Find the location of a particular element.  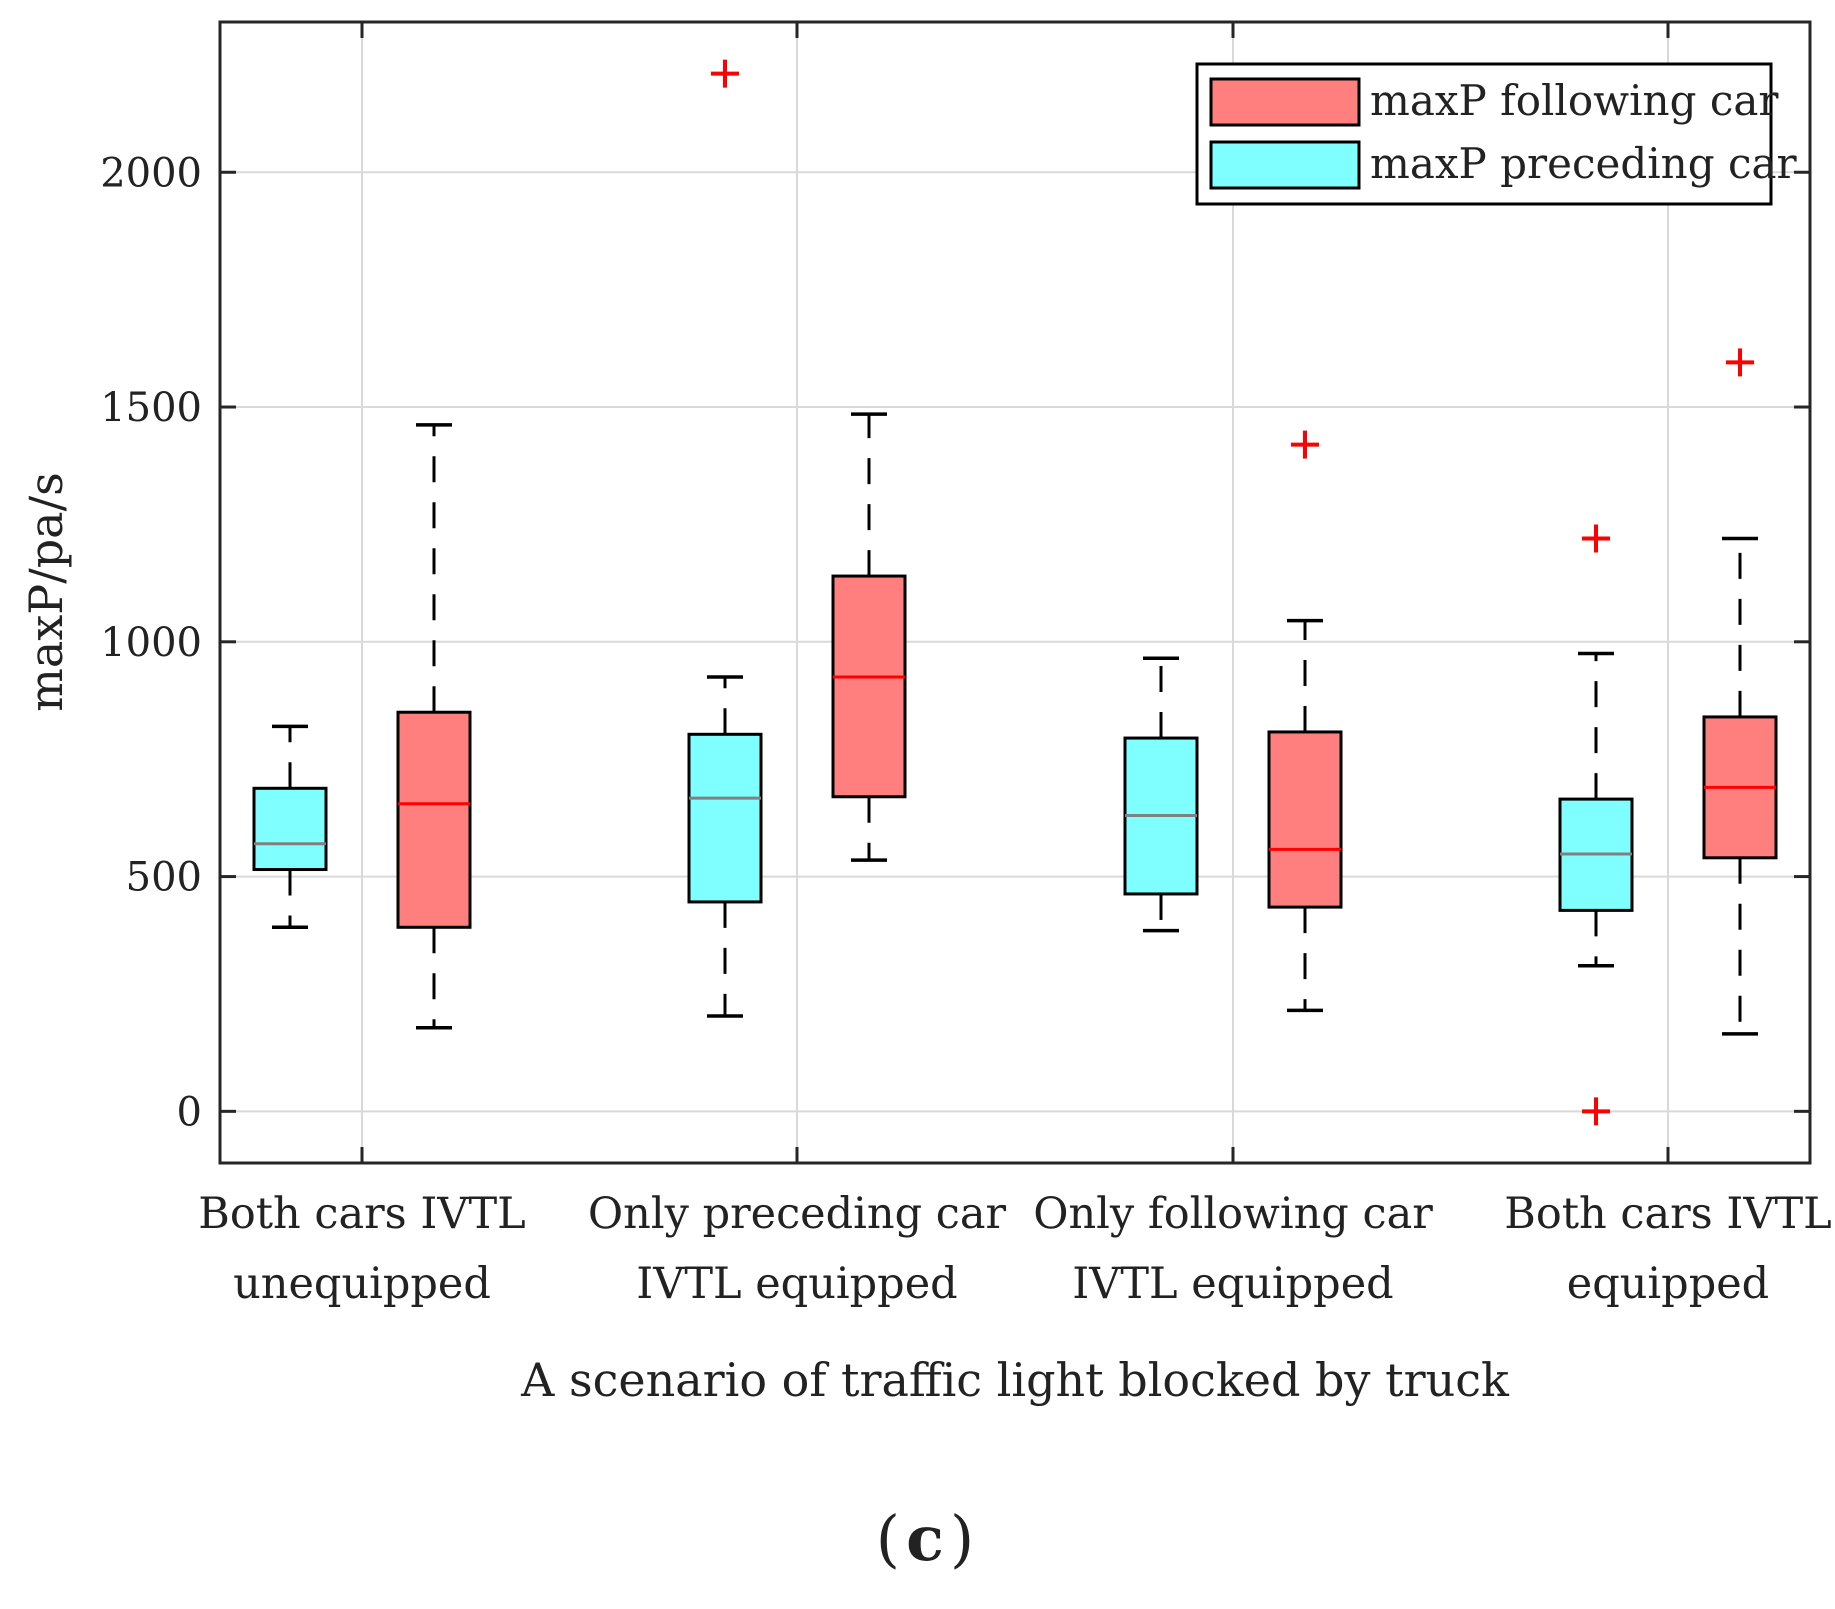

panel-label: ( c ) is located at coordinates (925, 1538).